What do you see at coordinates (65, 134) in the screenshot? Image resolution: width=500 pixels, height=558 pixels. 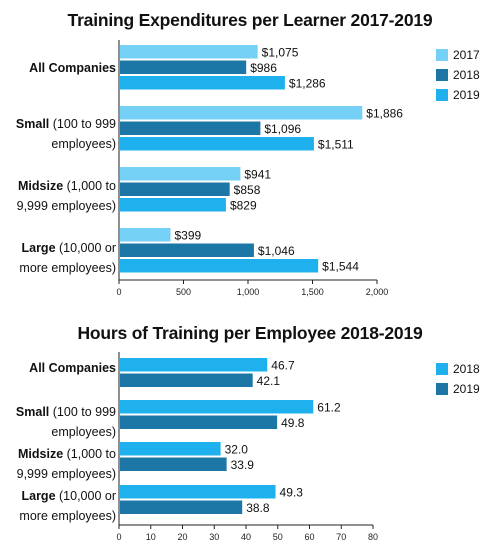 I see `chart1-category-label: Small (100 to 999 employees)` at bounding box center [65, 134].